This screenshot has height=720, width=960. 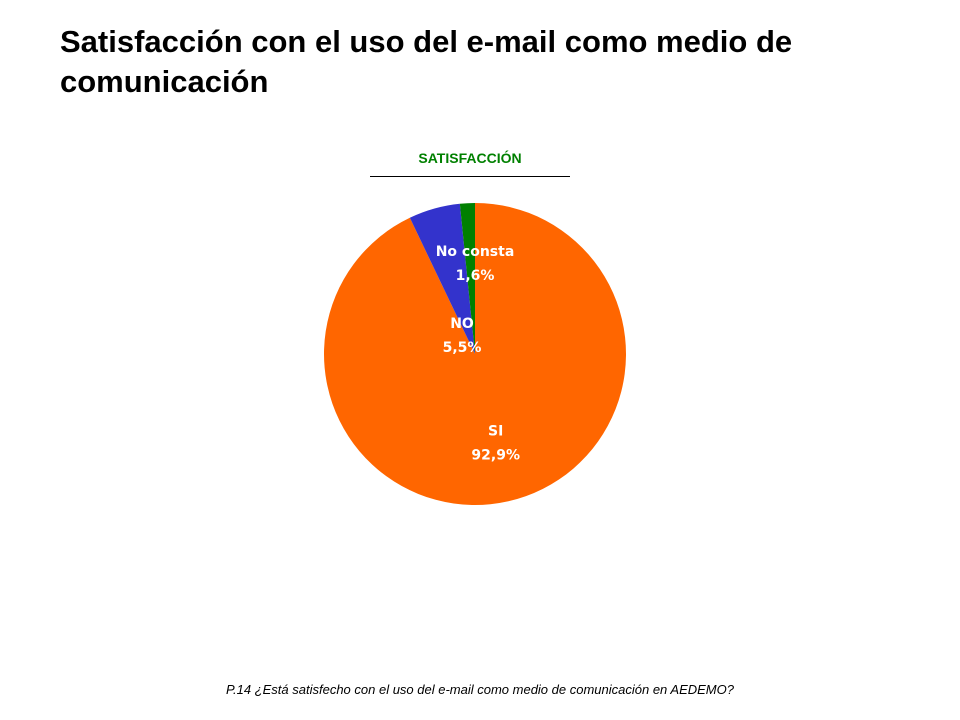 What do you see at coordinates (442, 278) in the screenshot?
I see `pie-slice-no` at bounding box center [442, 278].